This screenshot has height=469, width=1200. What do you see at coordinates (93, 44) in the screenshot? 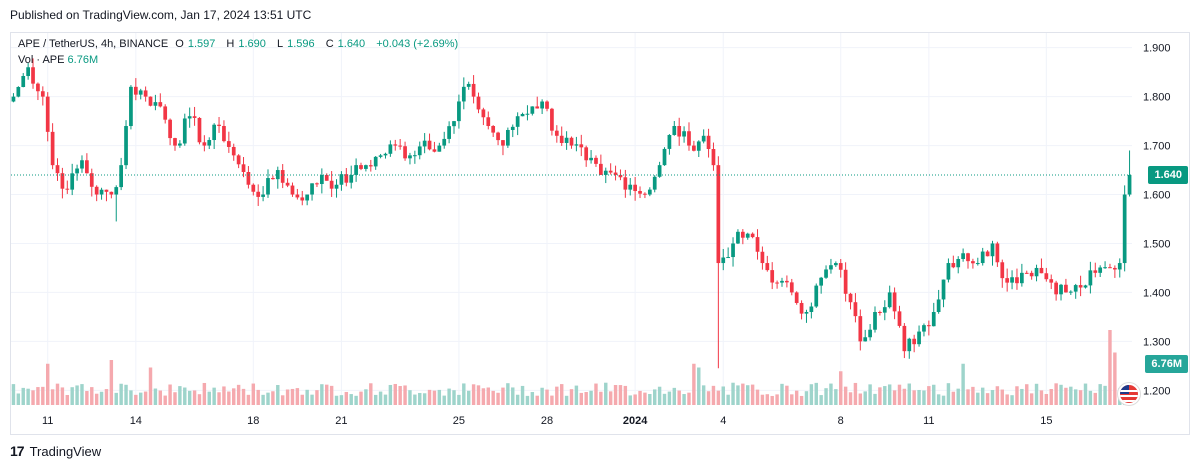
I see `symbol-label: APE / TetherUS, 4h, BINANCE` at bounding box center [93, 44].